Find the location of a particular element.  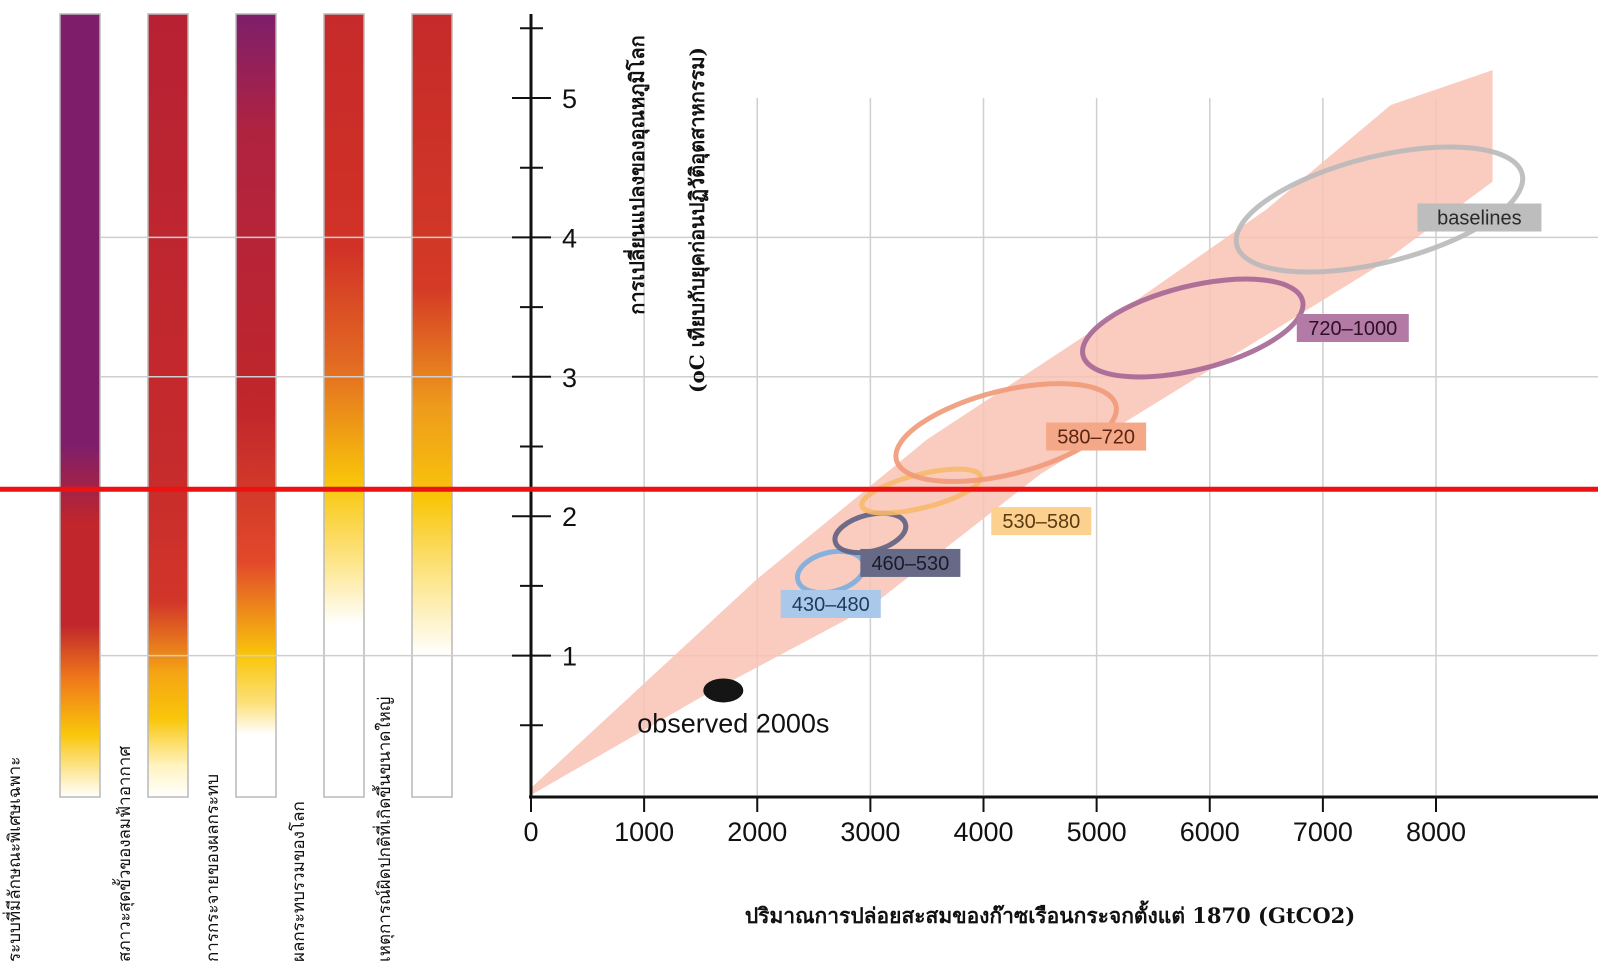

scenario-label-530–580: 530–580 is located at coordinates (1041, 522).